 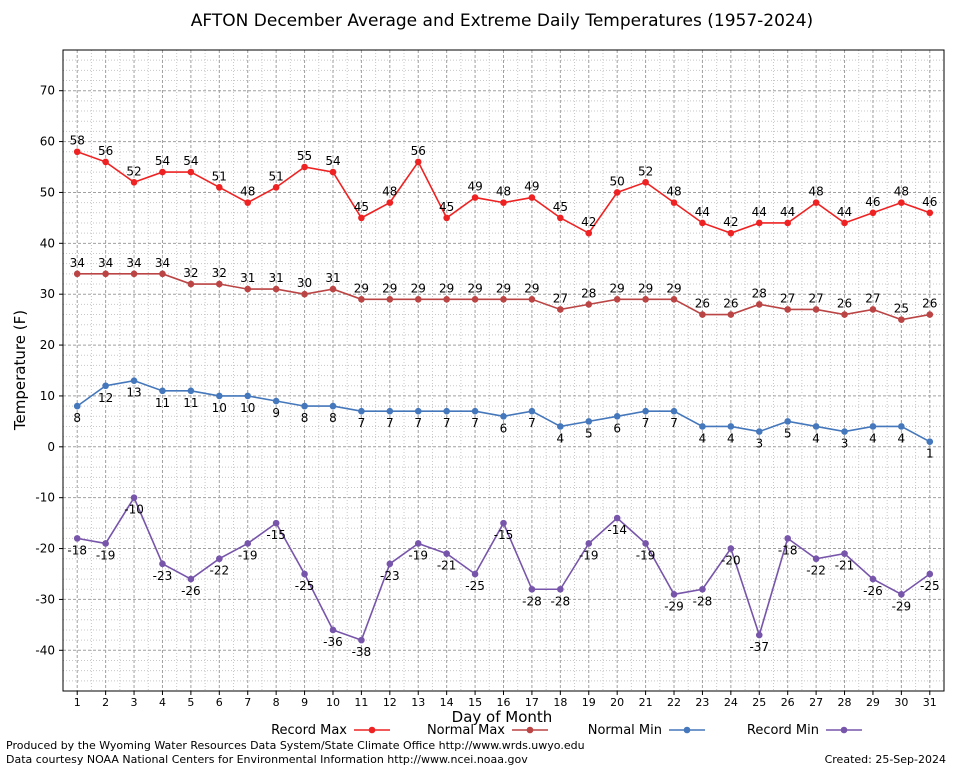 What do you see at coordinates (475, 702) in the screenshot?
I see `x-tick-label: 15` at bounding box center [475, 702].